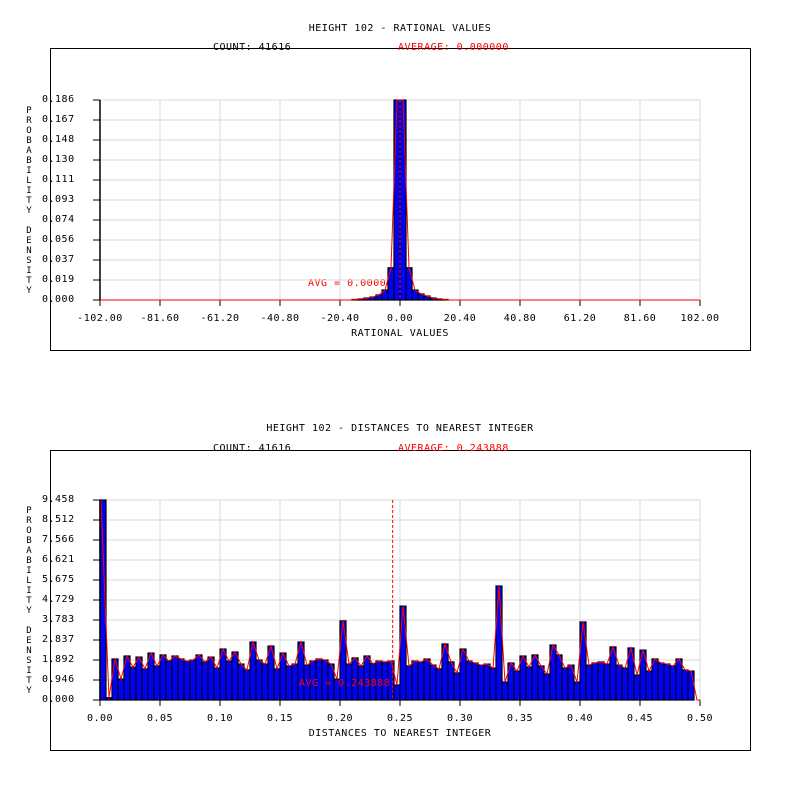 The width and height of the screenshot is (800, 800). I want to click on x-tick-label: 0.20, so click(340, 718).